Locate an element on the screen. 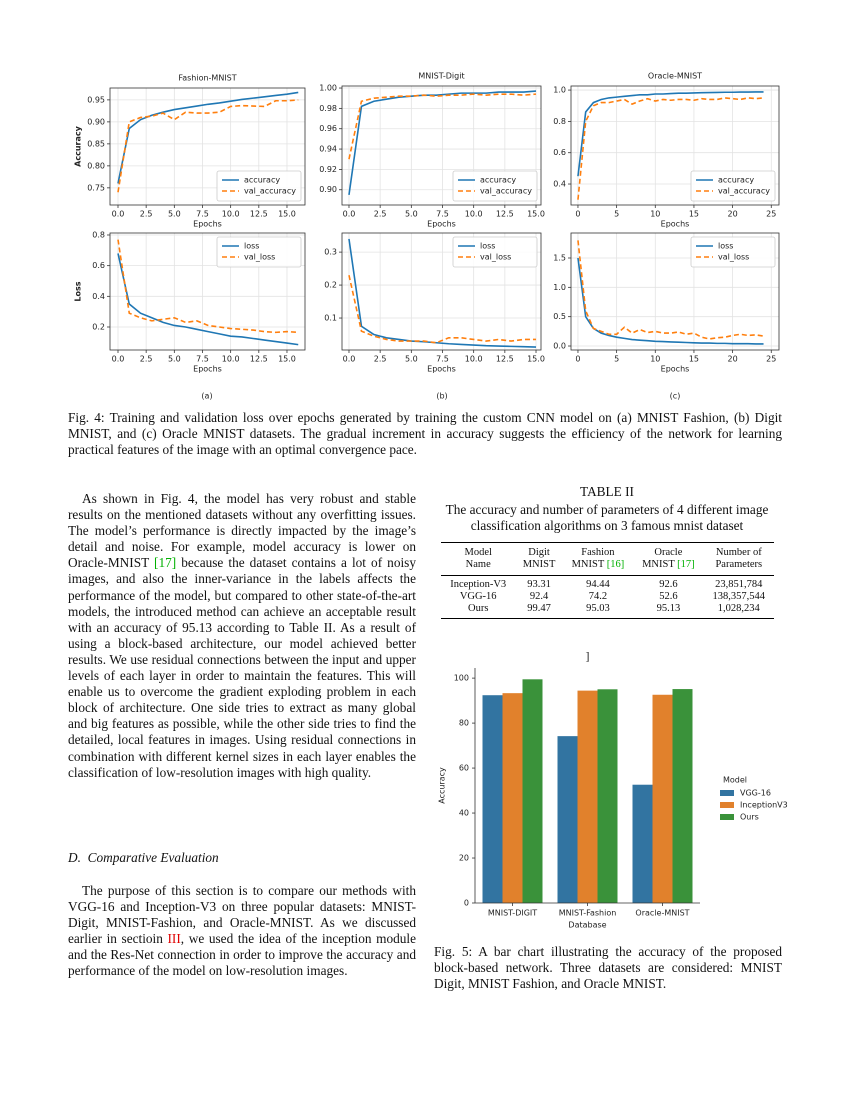  table-cell: 52.6 is located at coordinates (668, 596).